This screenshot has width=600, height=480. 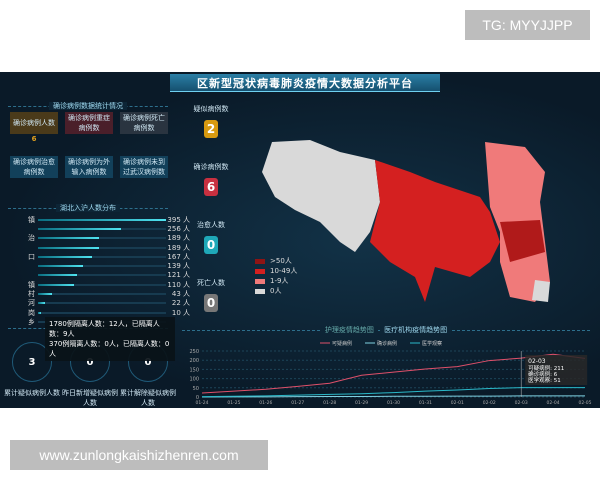 I want to click on watermark-top: TG: MYYJJPP, so click(x=527, y=25).